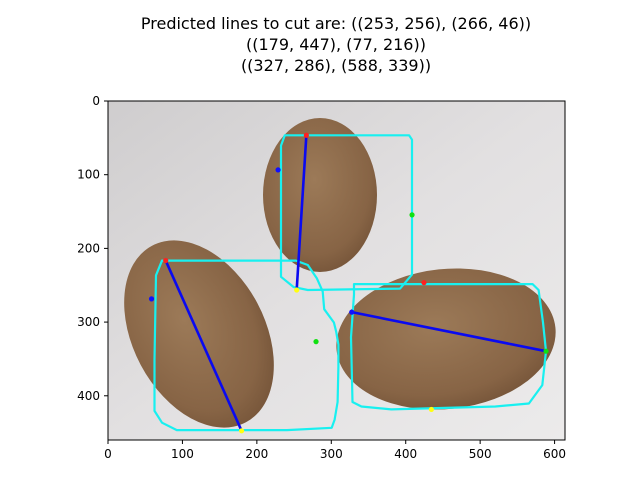 The width and height of the screenshot is (640, 480). Describe the element at coordinates (182, 454) in the screenshot. I see `x-tick-label: 100` at that location.